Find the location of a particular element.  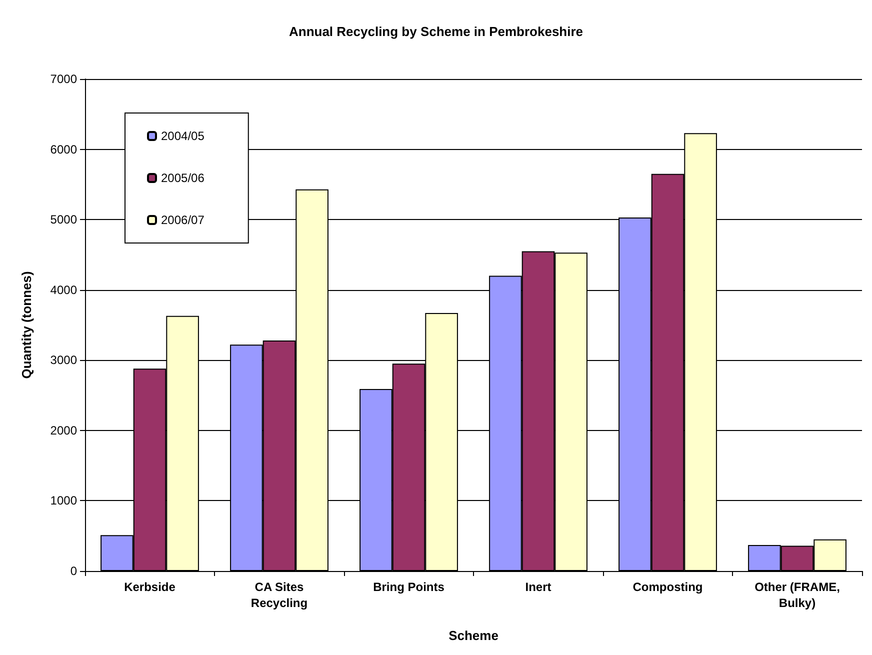

y-tick-label: 2000 is located at coordinates (64, 430).